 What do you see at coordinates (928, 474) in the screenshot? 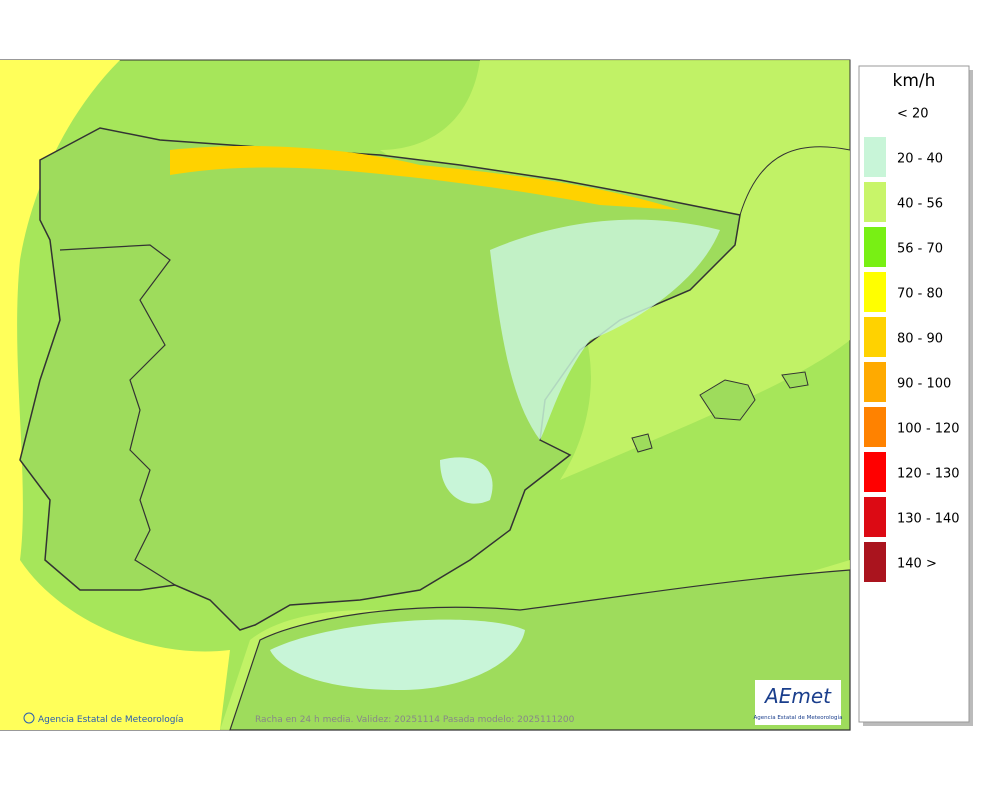
I see `legend-label: 120 - 130` at bounding box center [928, 474].